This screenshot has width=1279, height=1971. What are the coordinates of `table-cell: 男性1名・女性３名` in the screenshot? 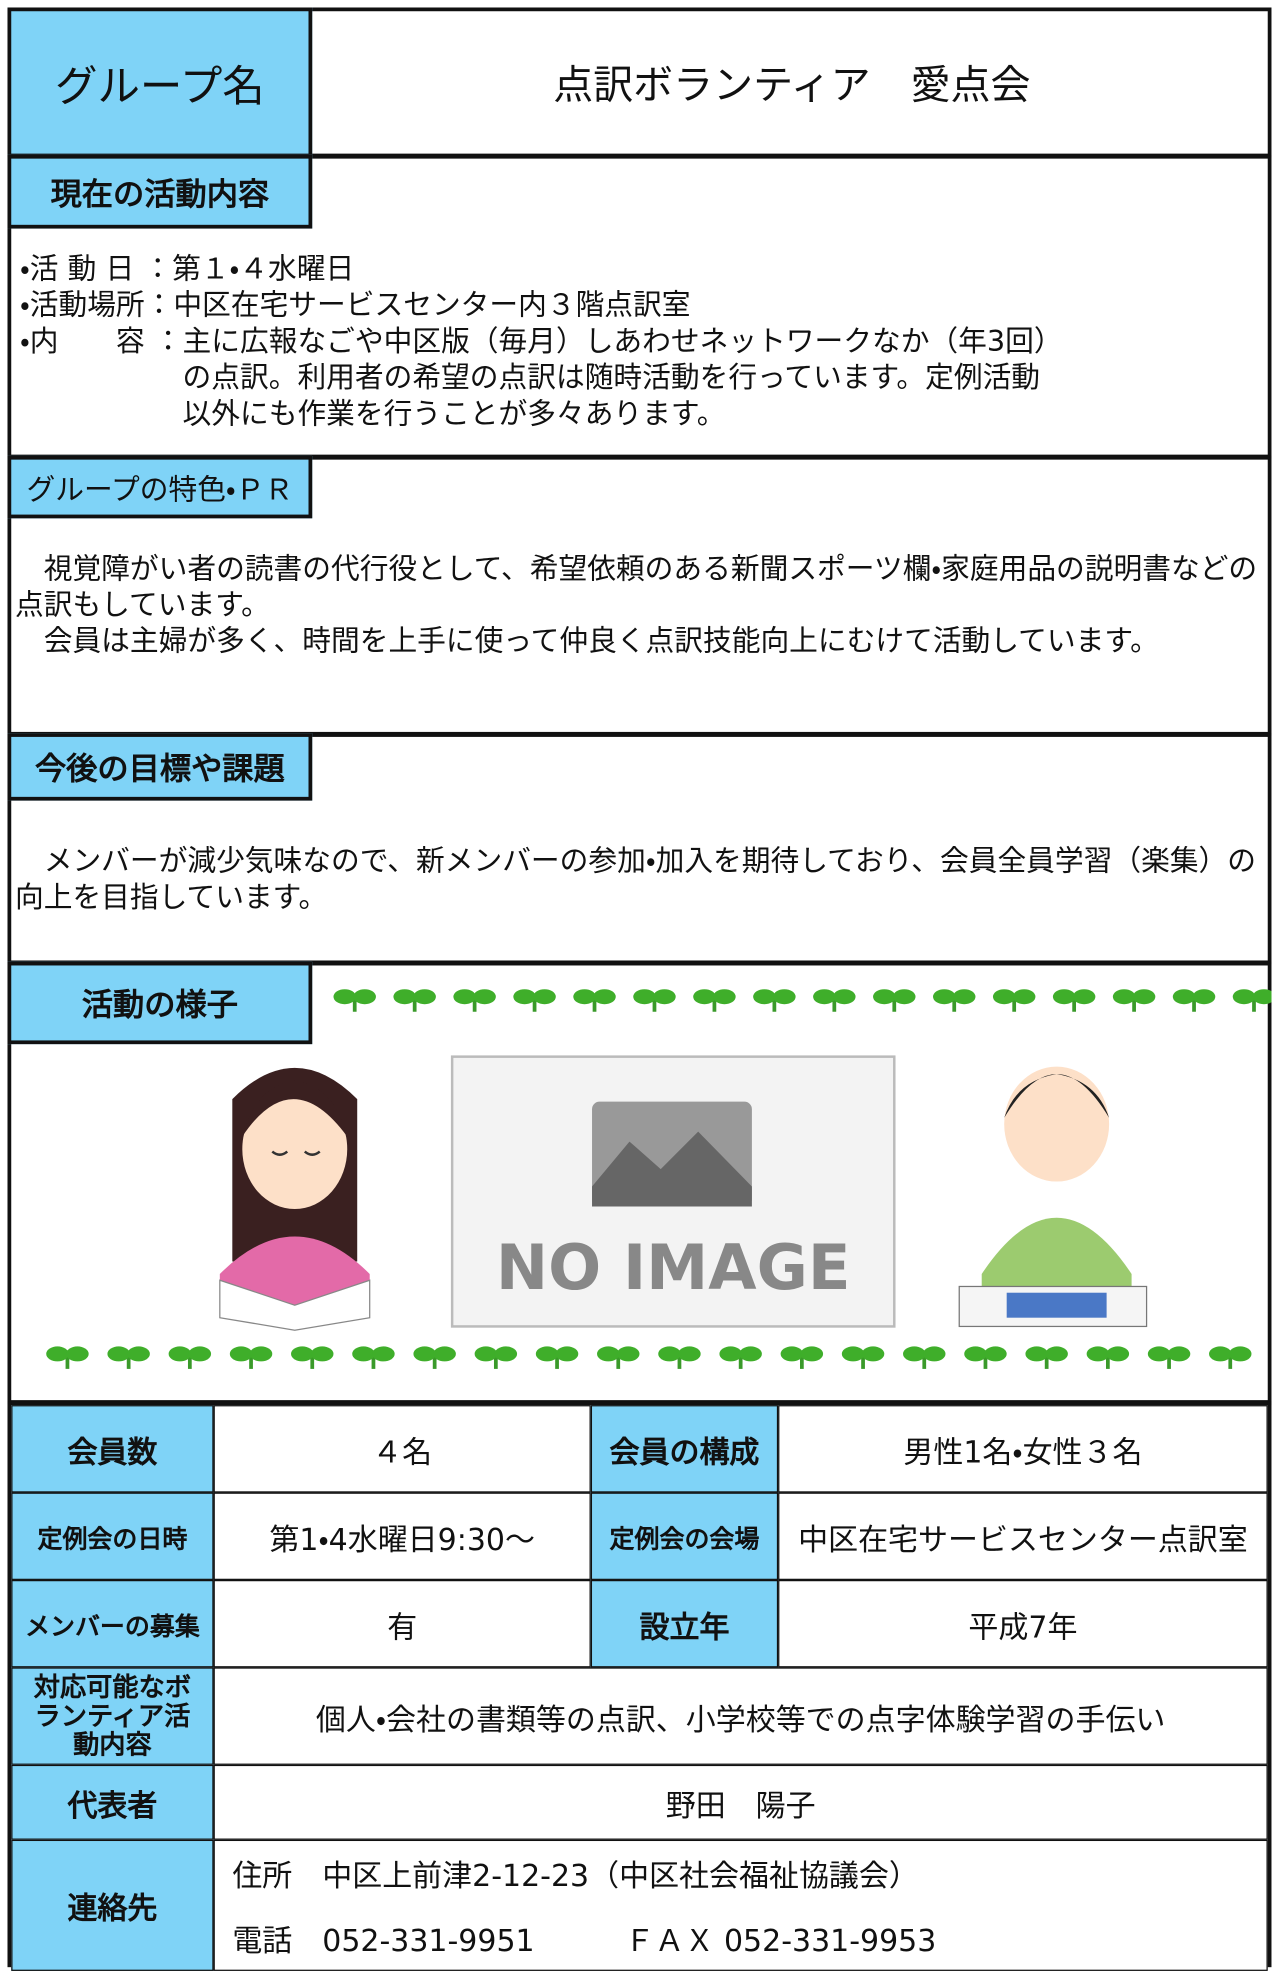 It's located at (1023, 1449).